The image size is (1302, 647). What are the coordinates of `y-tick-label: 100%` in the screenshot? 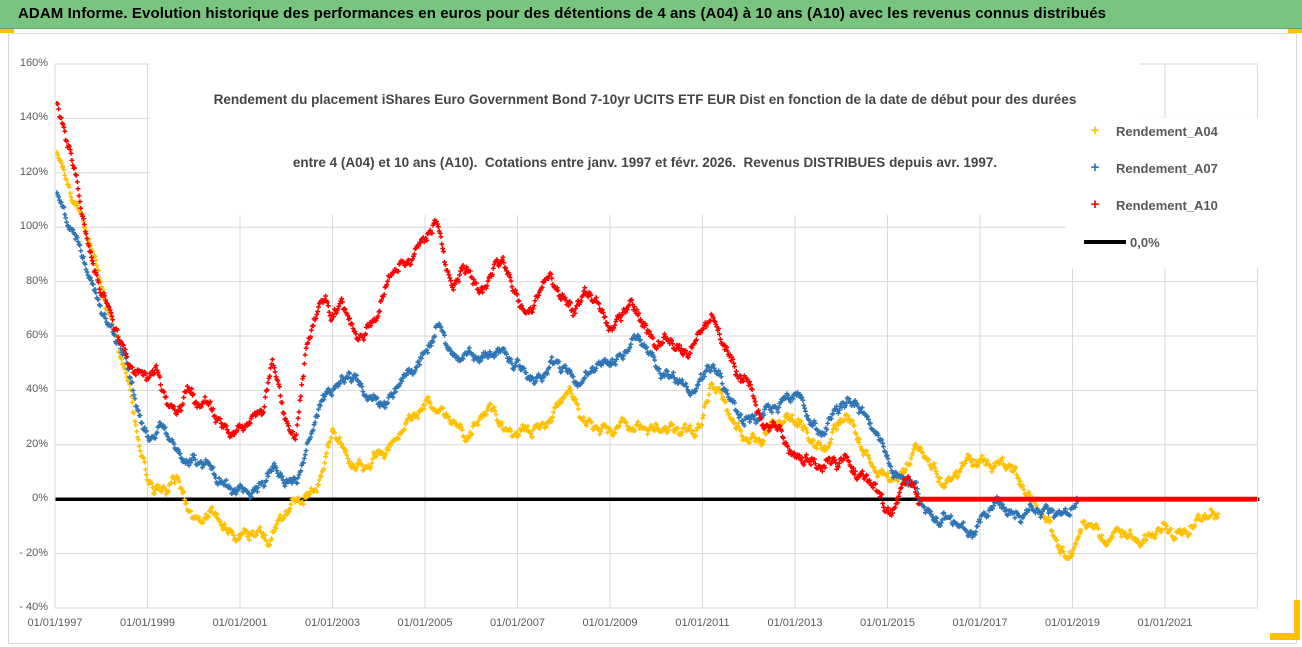 It's located at (33, 226).